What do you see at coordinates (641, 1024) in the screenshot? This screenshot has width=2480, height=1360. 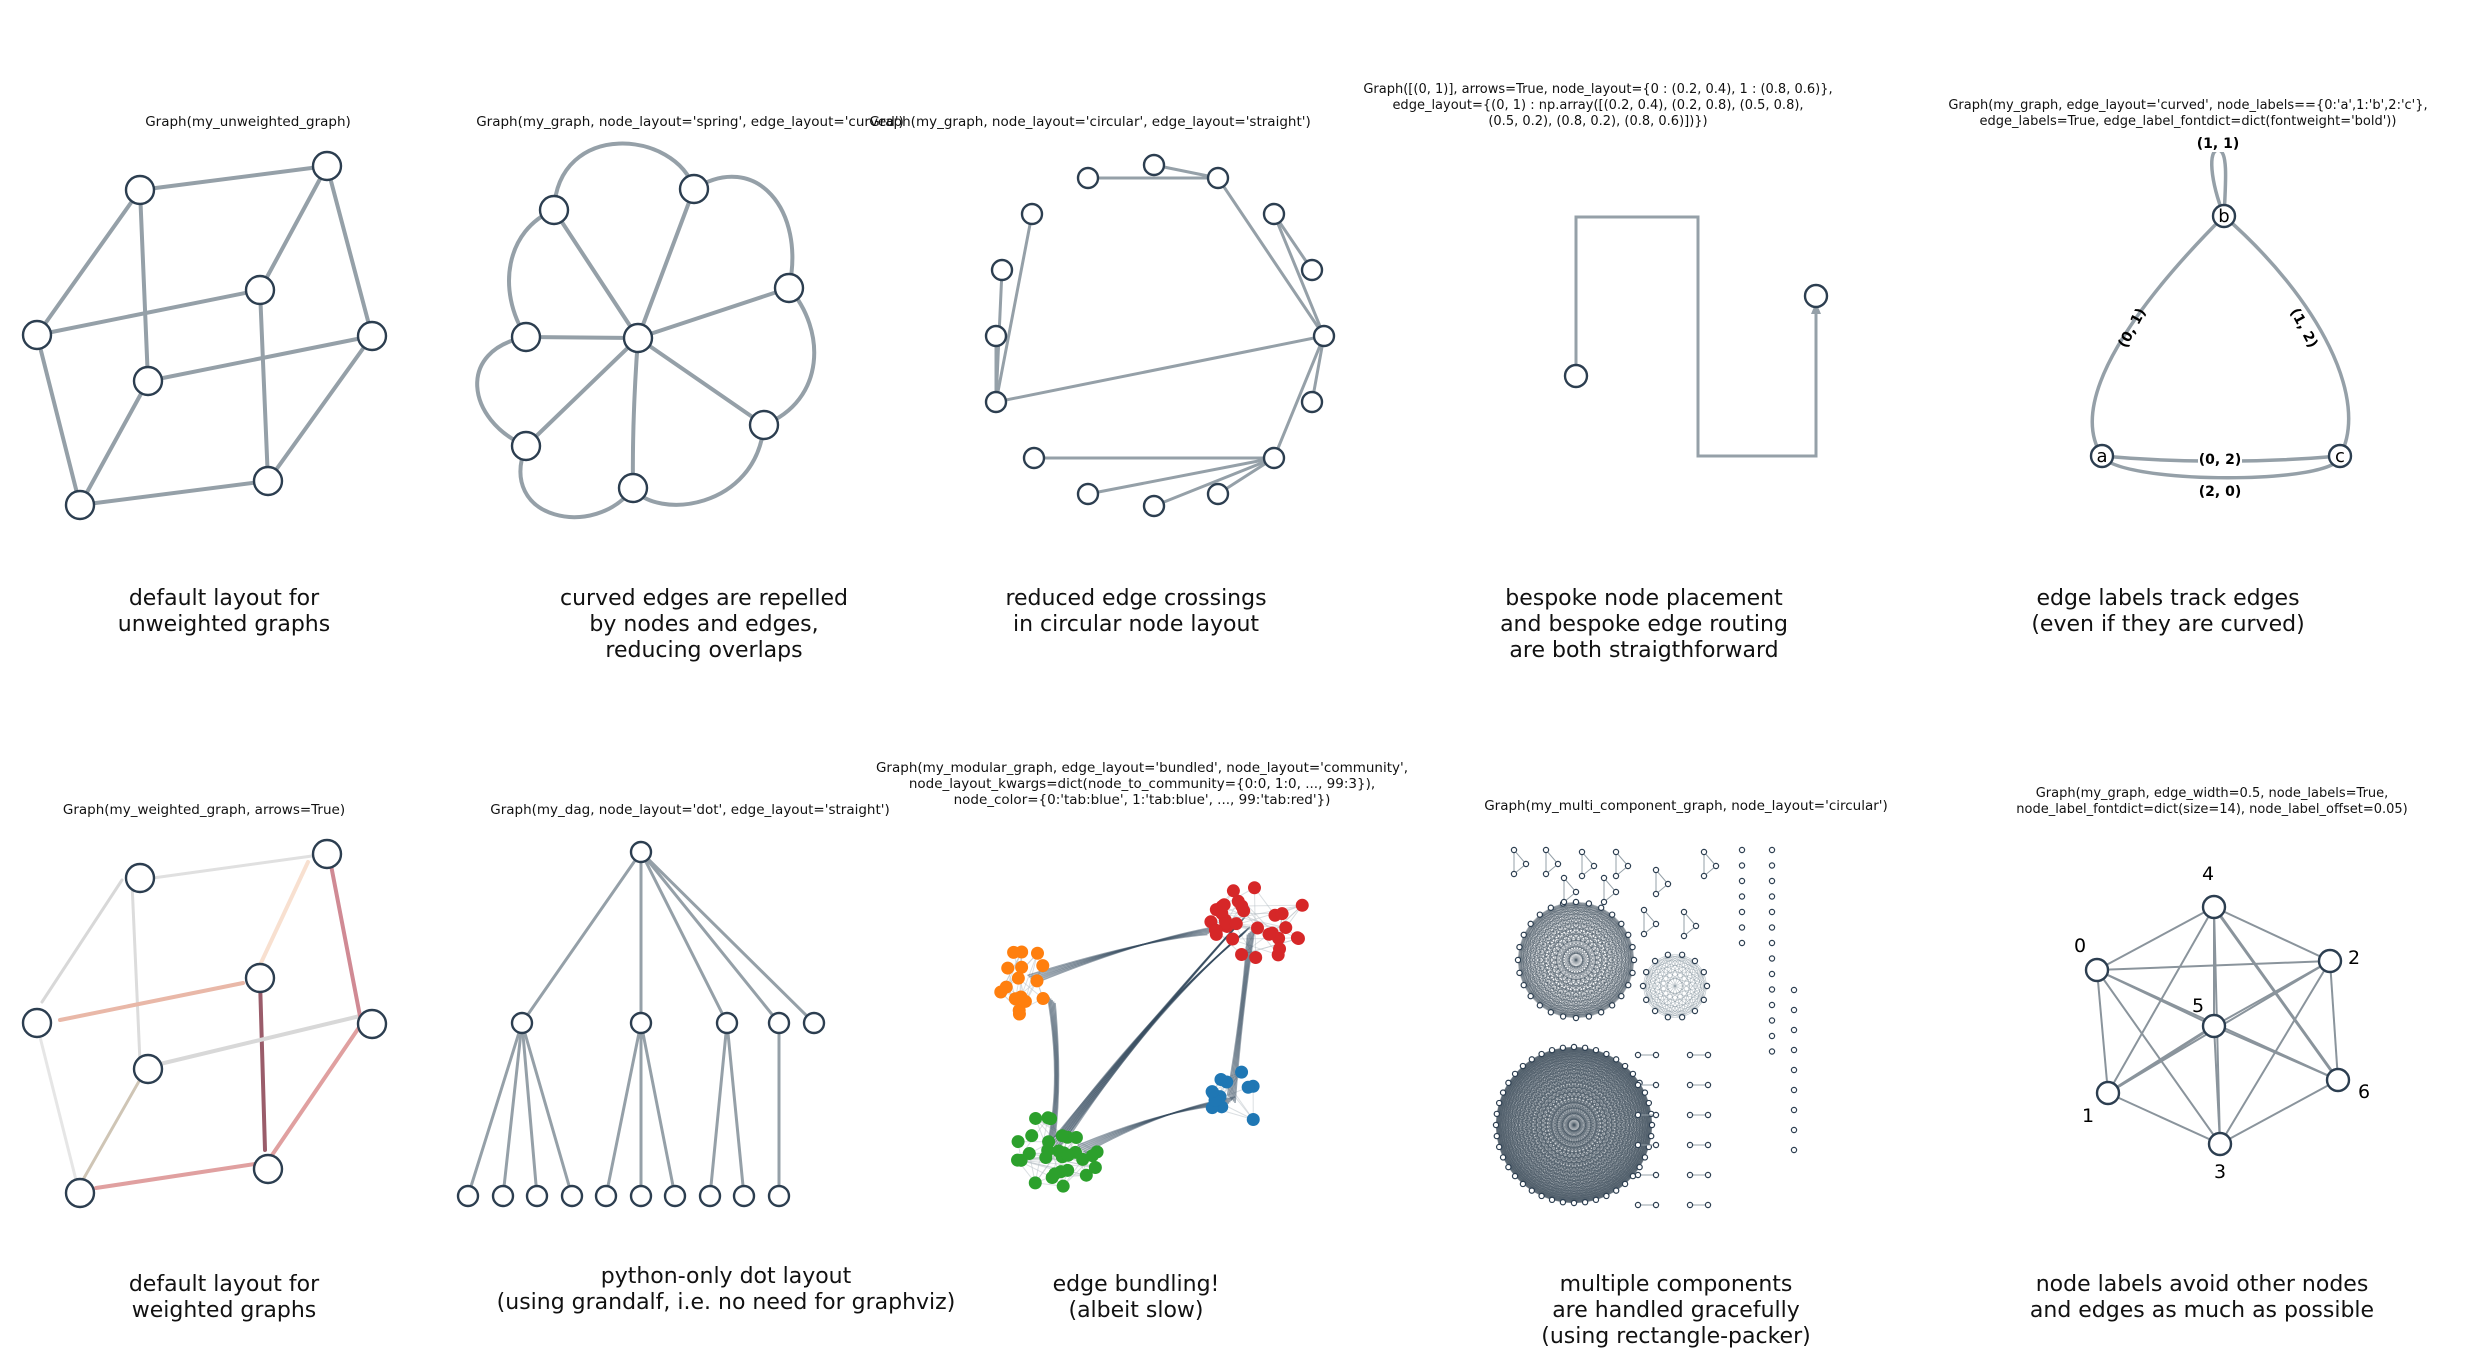 I see `graph-dag` at bounding box center [641, 1024].